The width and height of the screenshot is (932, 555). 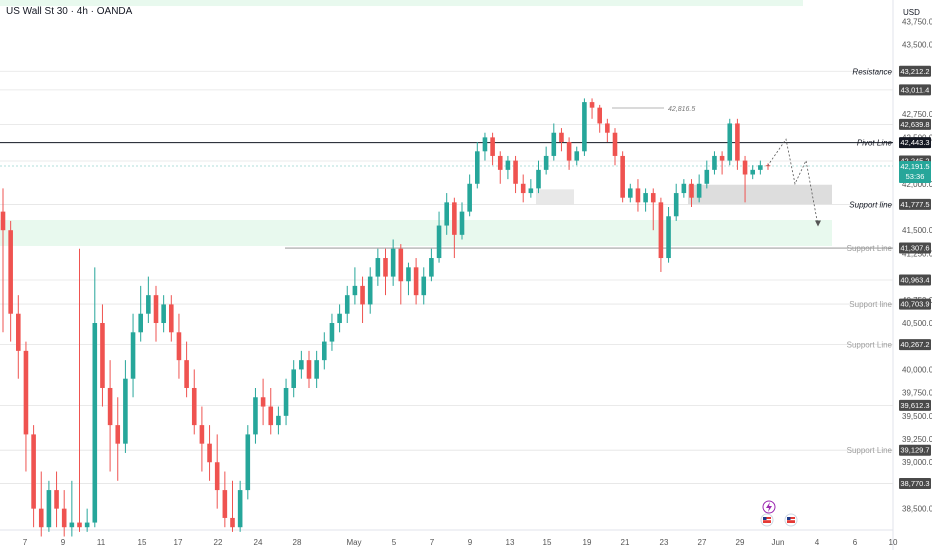 What do you see at coordinates (917, 416) in the screenshot?
I see `y-tick-11: 39,500.0` at bounding box center [917, 416].